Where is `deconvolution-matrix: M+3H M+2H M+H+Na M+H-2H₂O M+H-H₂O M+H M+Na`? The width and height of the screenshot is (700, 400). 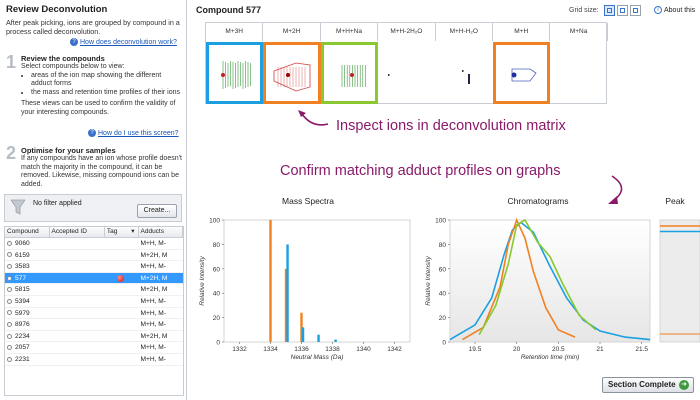
deconvolution-matrix: M+3H M+2H M+H+Na M+H-2H₂O M+H-H₂O M+H M+Na is located at coordinates (406, 63).